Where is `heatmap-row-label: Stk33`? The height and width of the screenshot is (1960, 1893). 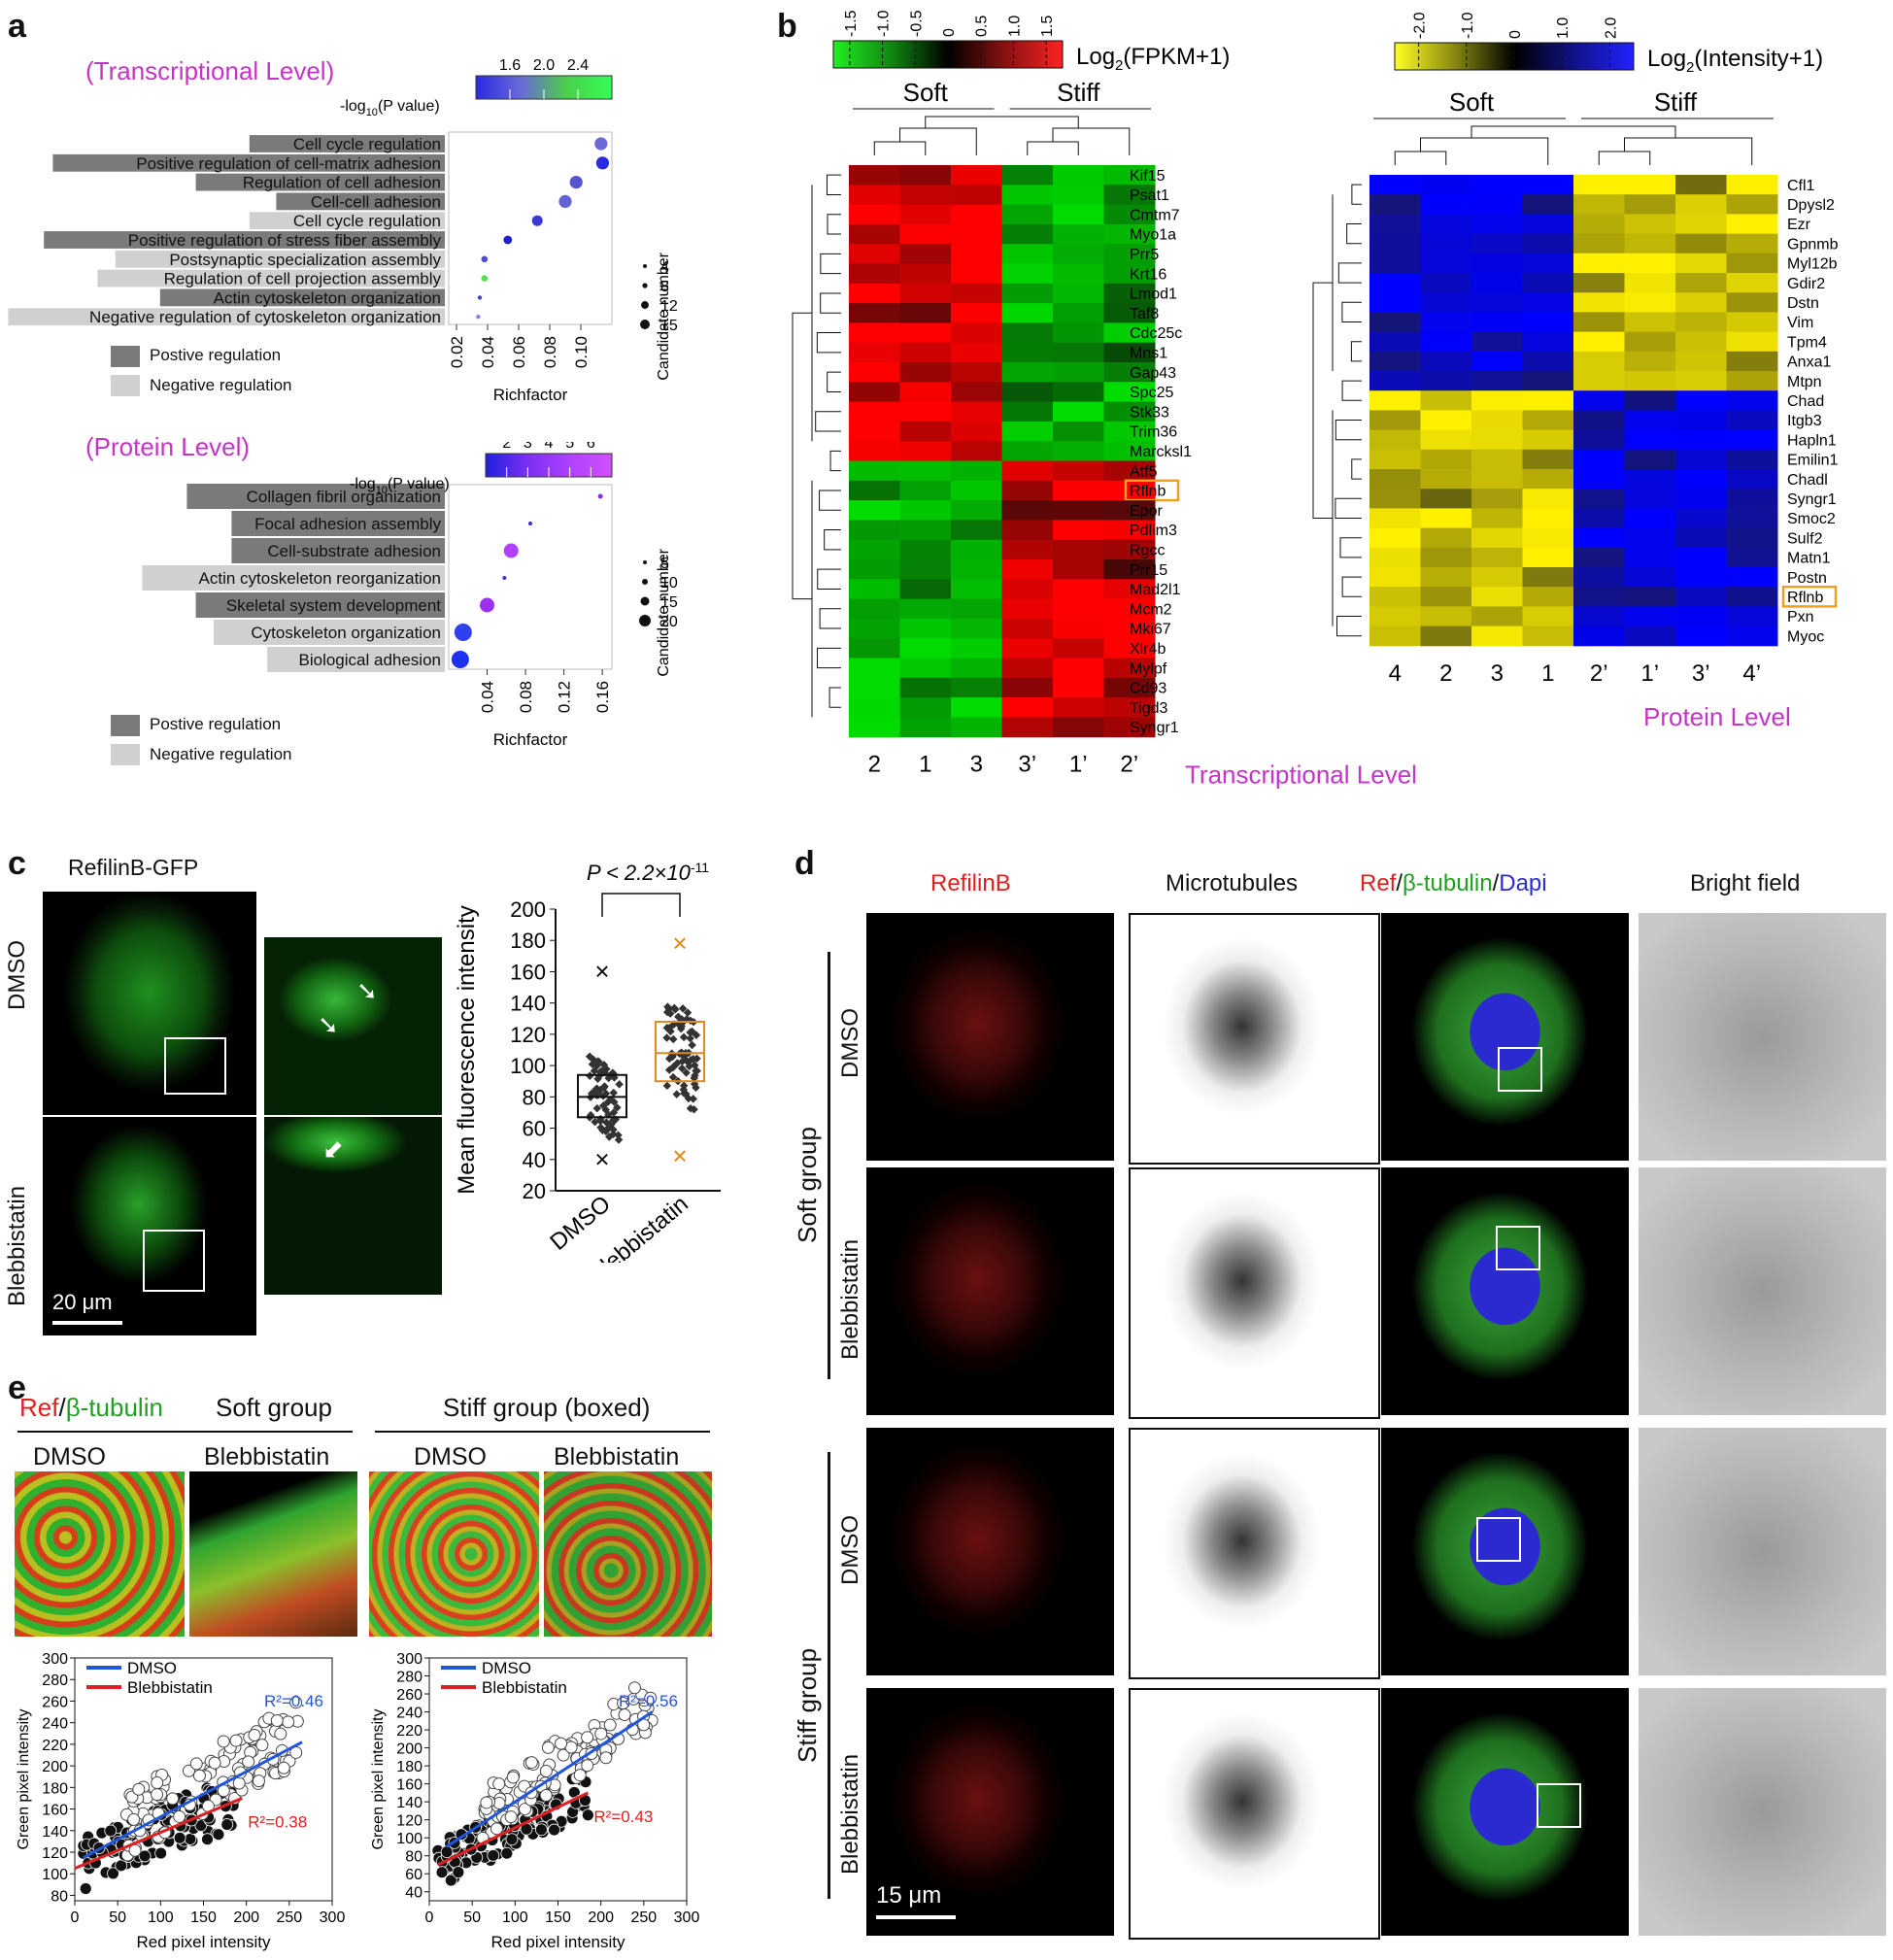 heatmap-row-label: Stk33 is located at coordinates (1149, 412).